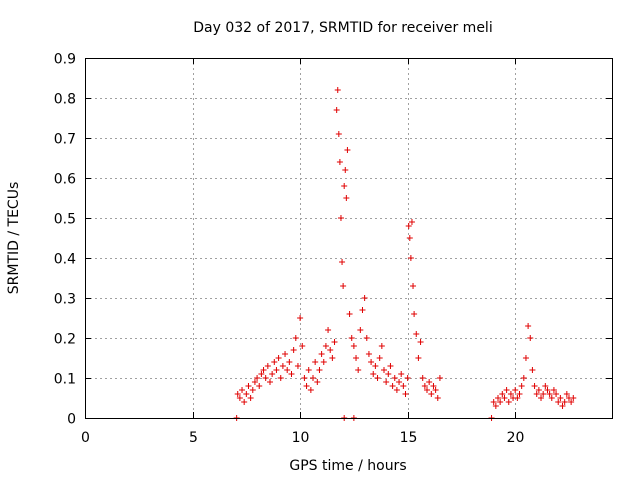  What do you see at coordinates (65, 100) in the screenshot?
I see `y-tick-label: 0.8` at bounding box center [65, 100].